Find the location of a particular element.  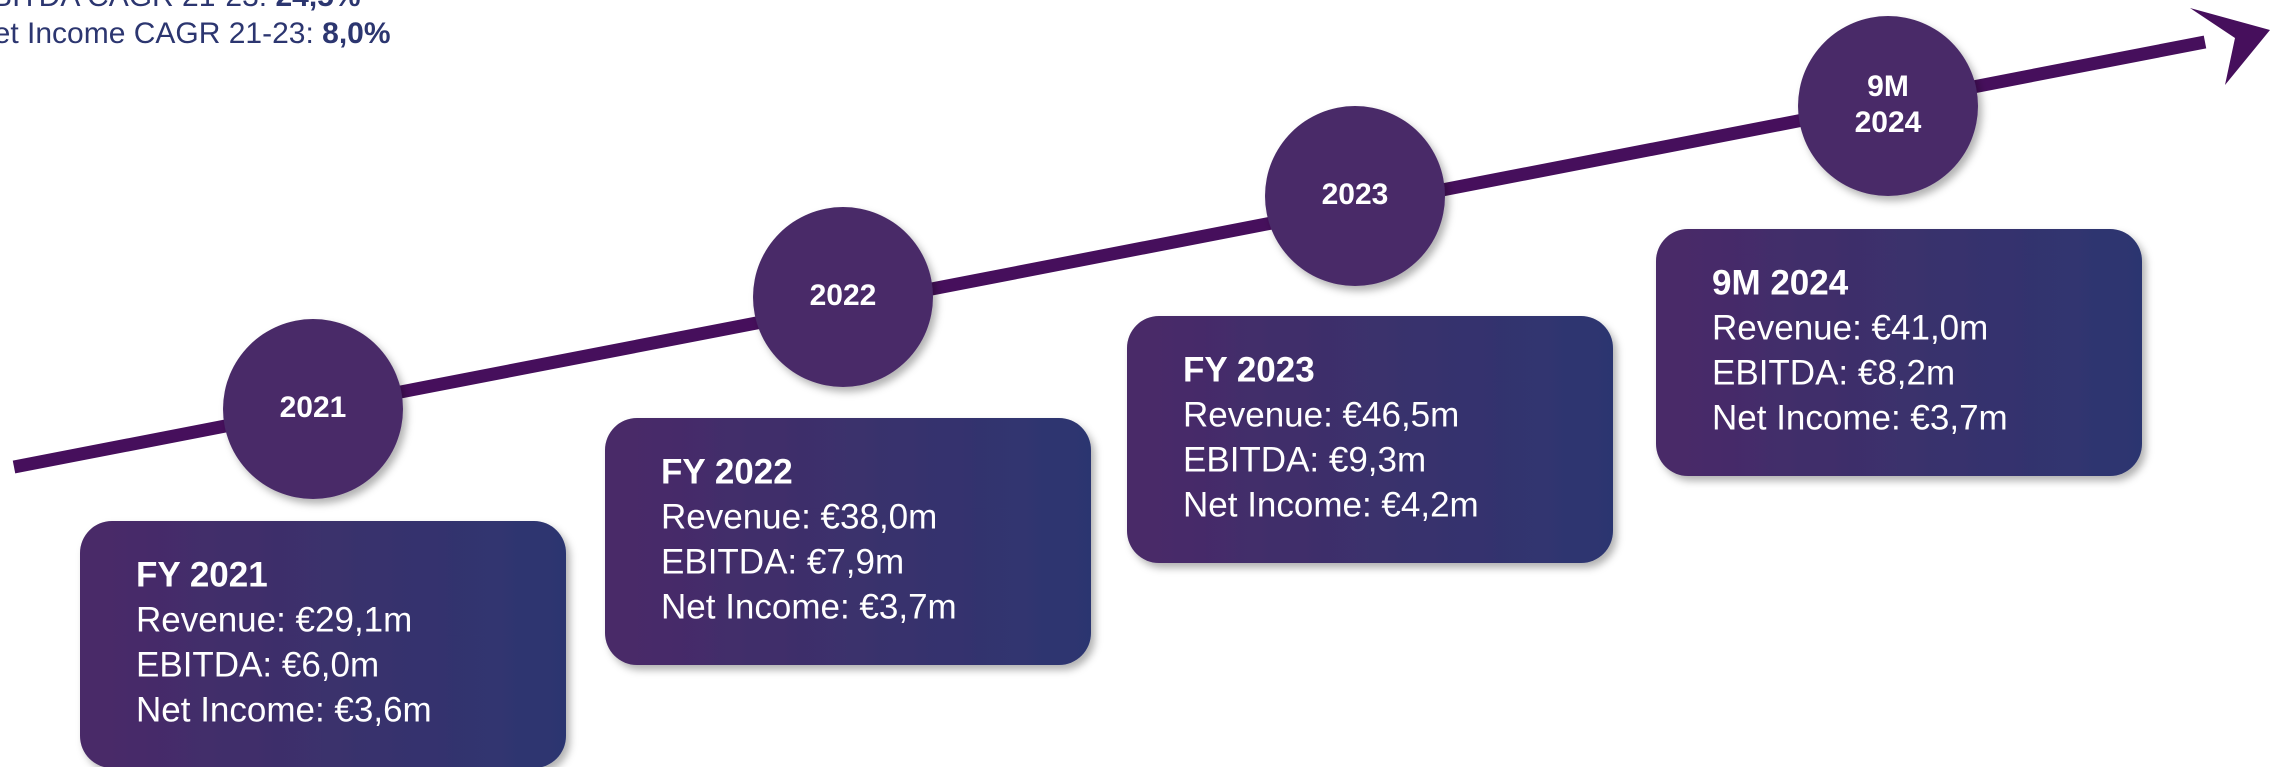

info-title: FY 2022 is located at coordinates (727, 471).